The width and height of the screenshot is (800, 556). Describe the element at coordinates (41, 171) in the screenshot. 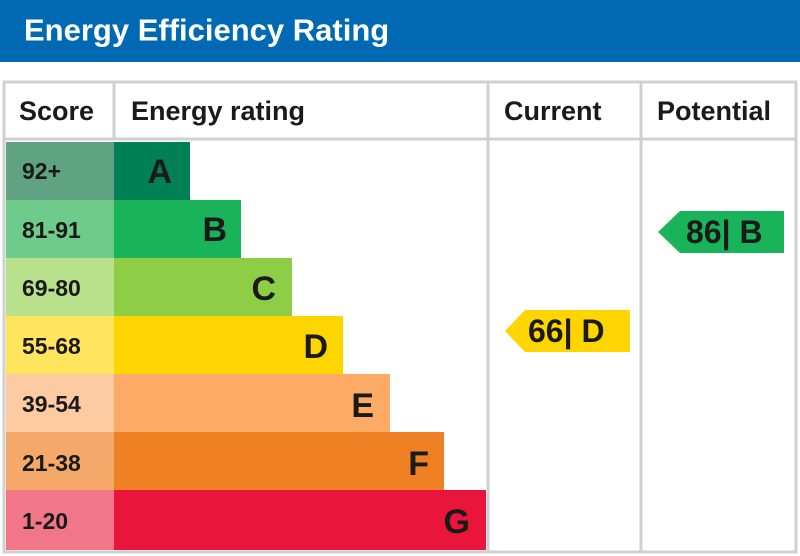

I see `score: 92+` at that location.